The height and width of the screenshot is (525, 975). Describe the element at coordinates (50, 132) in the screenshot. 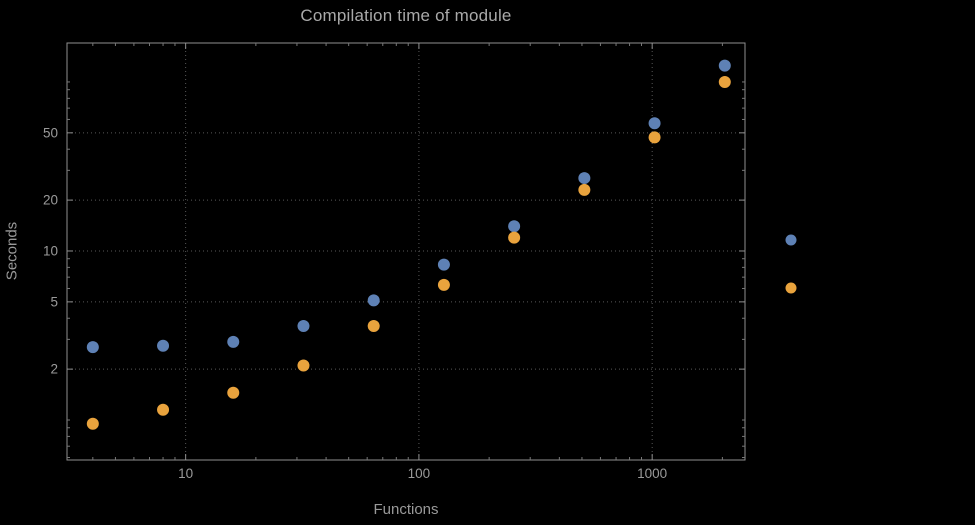

I see `y-tick-label: 50` at that location.